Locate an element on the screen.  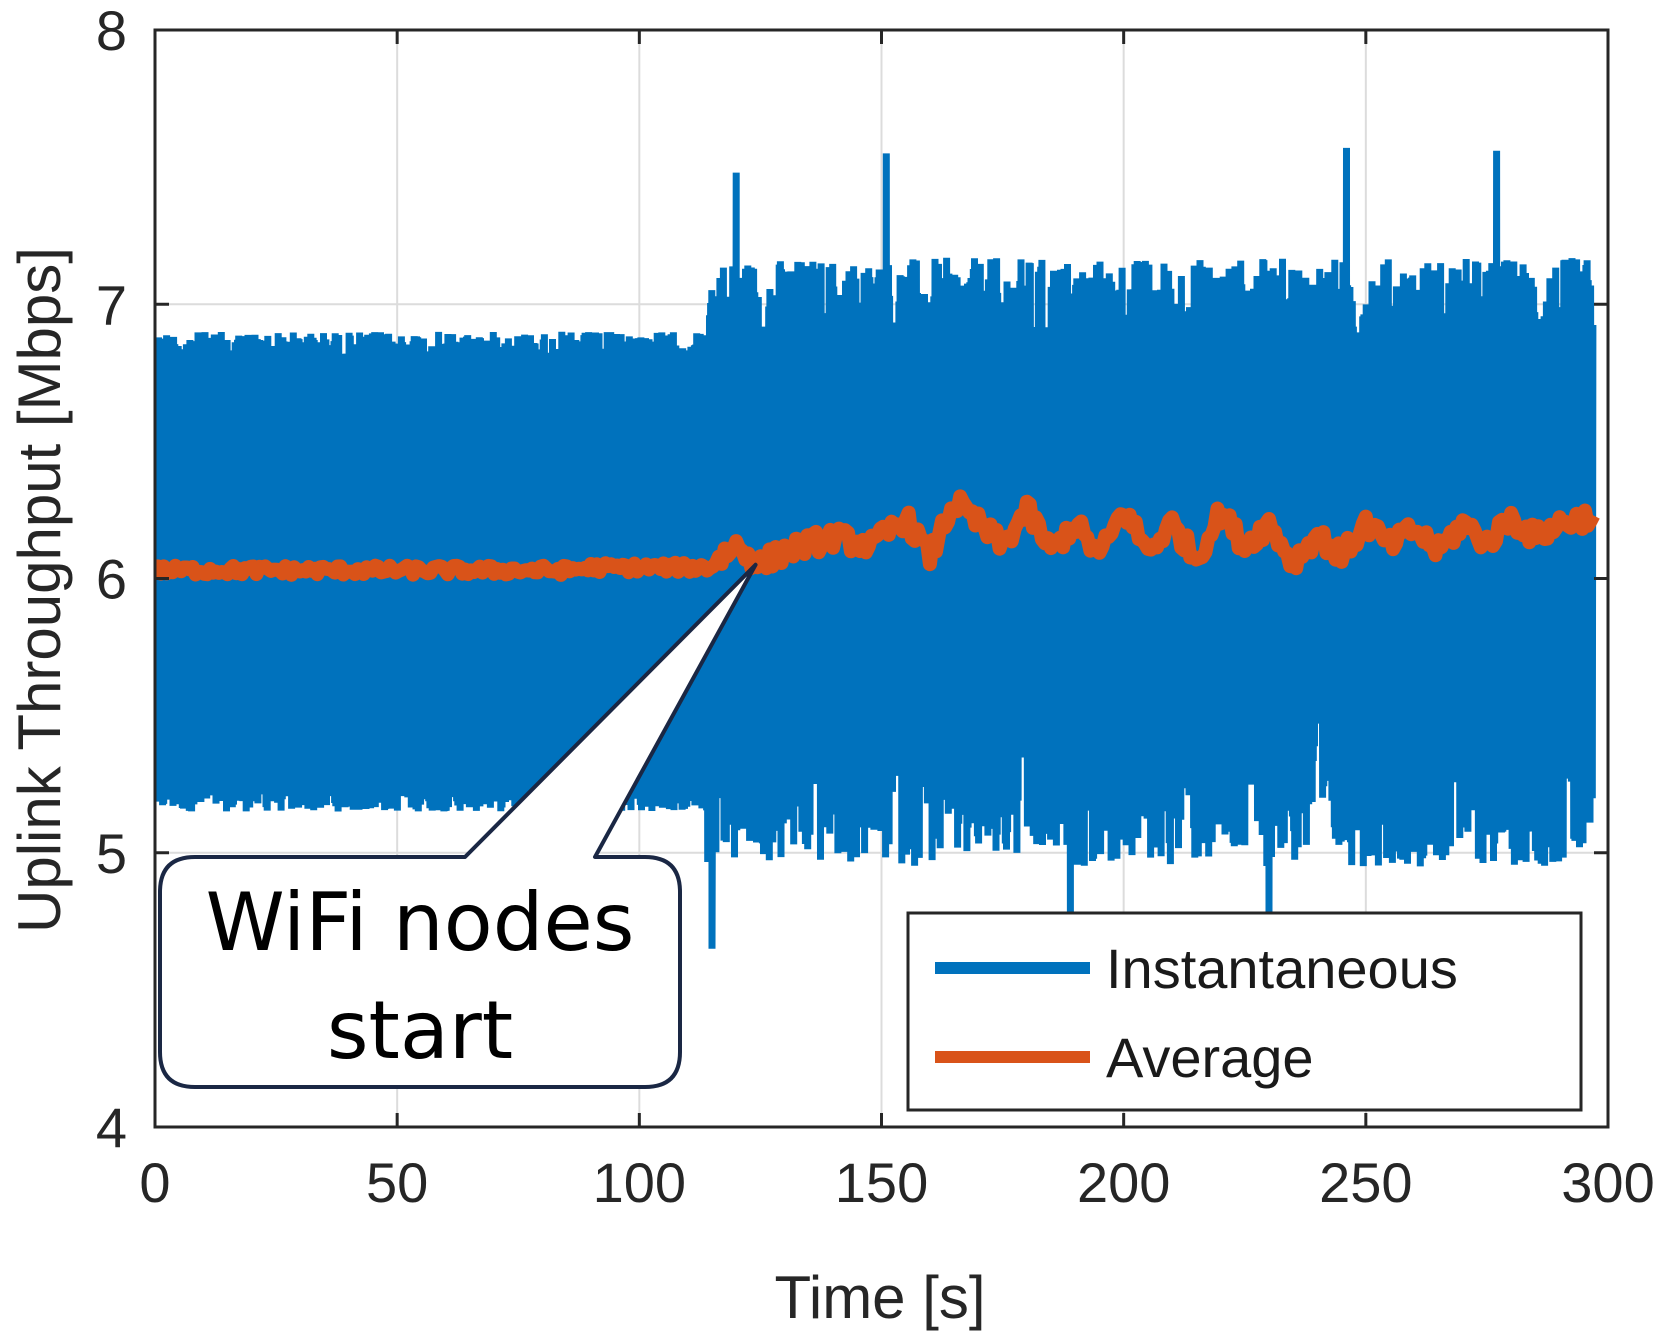
callout-bubble is located at coordinates (458, 825).